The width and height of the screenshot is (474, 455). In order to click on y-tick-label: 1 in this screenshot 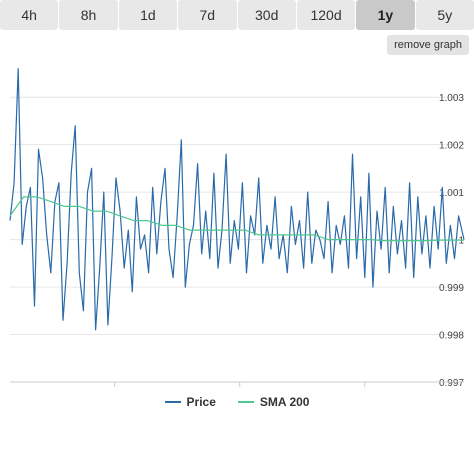, I will do `click(461, 241)`.